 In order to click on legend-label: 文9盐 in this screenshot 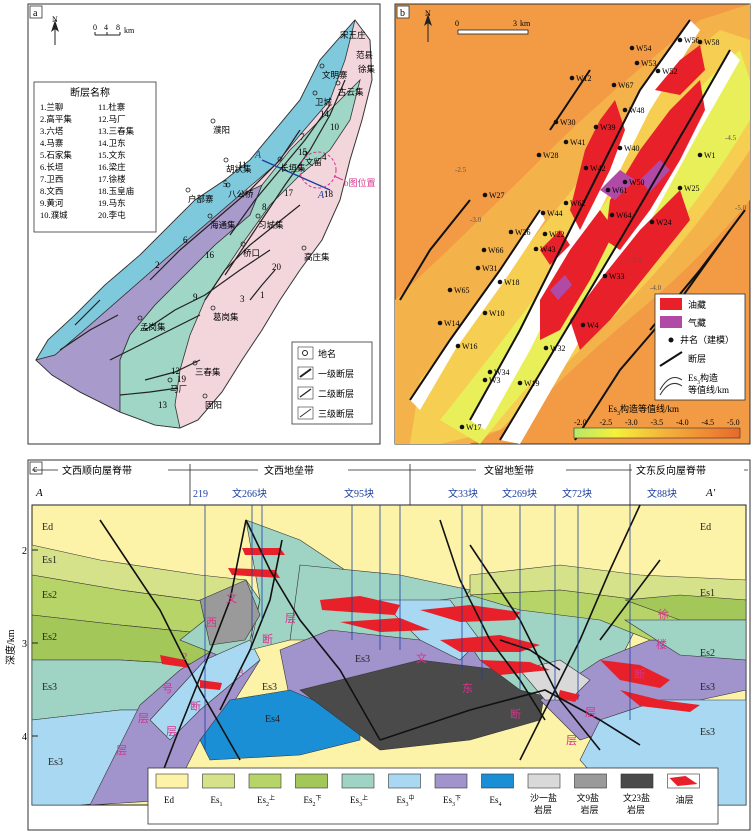, I will do `click(588, 797)`.